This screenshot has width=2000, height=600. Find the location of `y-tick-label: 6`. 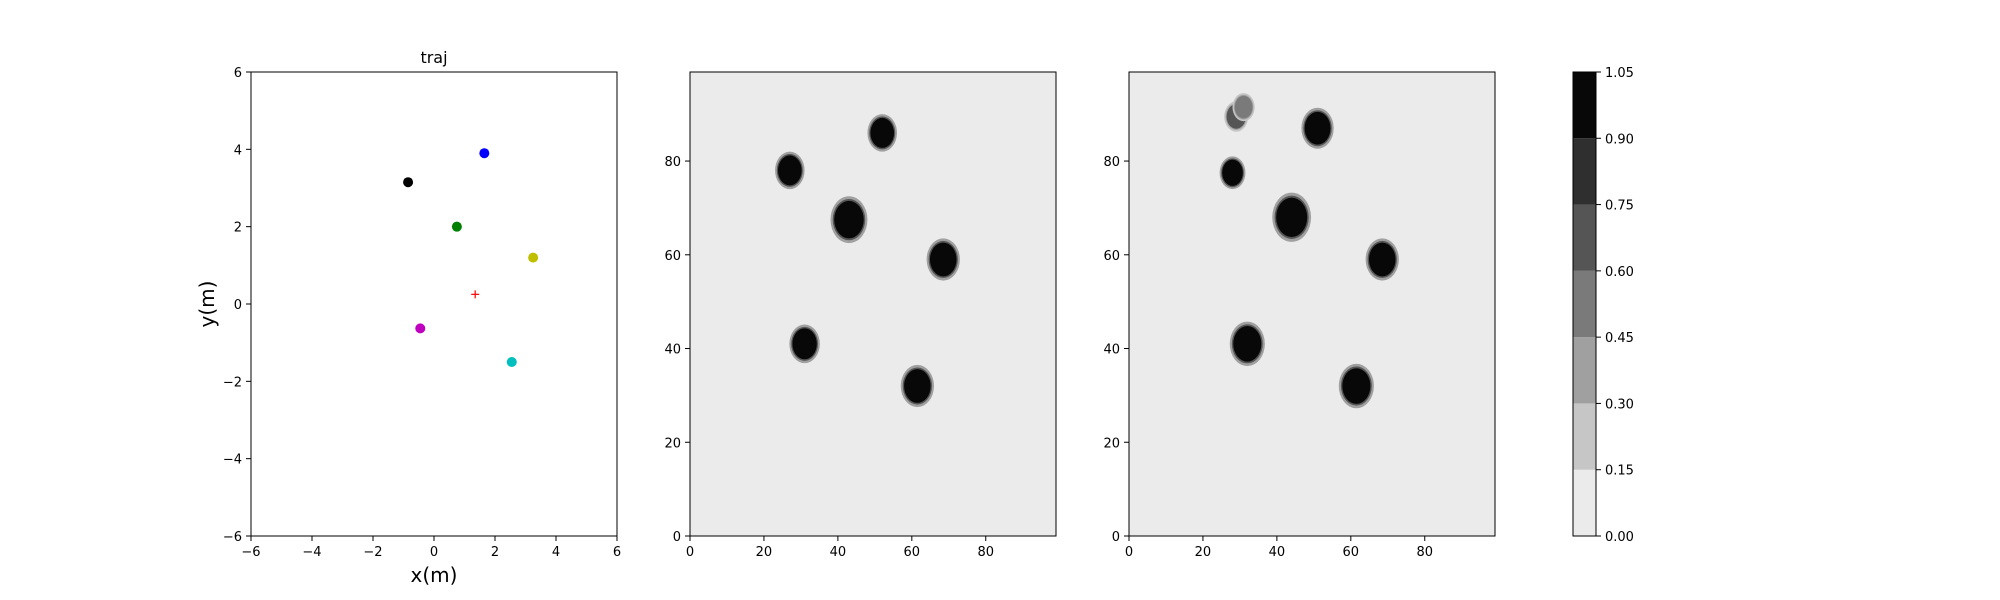

y-tick-label: 6 is located at coordinates (238, 73).